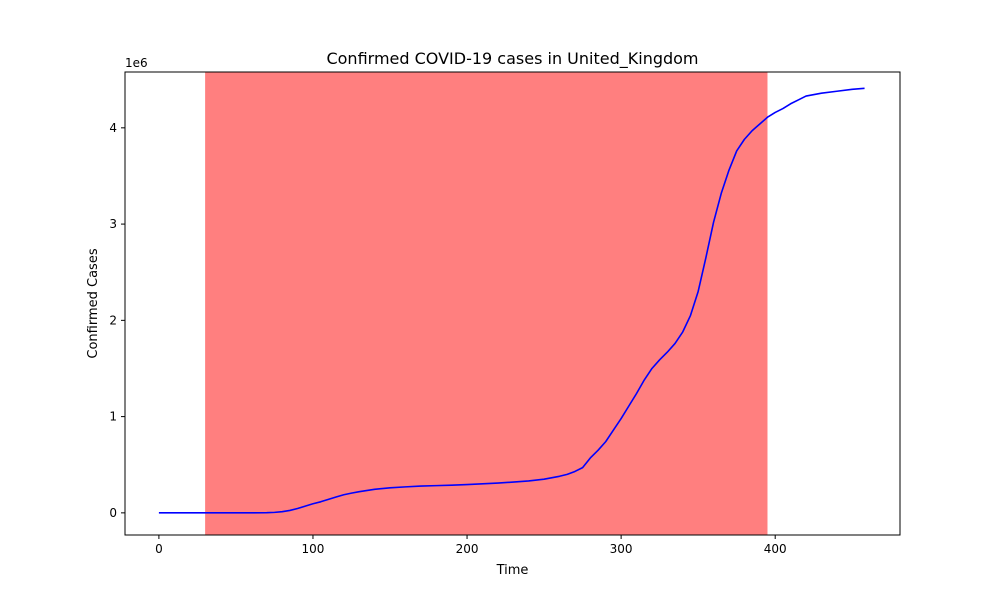 The width and height of the screenshot is (1000, 600). Describe the element at coordinates (113, 128) in the screenshot. I see `y-tick-label: 4` at that location.